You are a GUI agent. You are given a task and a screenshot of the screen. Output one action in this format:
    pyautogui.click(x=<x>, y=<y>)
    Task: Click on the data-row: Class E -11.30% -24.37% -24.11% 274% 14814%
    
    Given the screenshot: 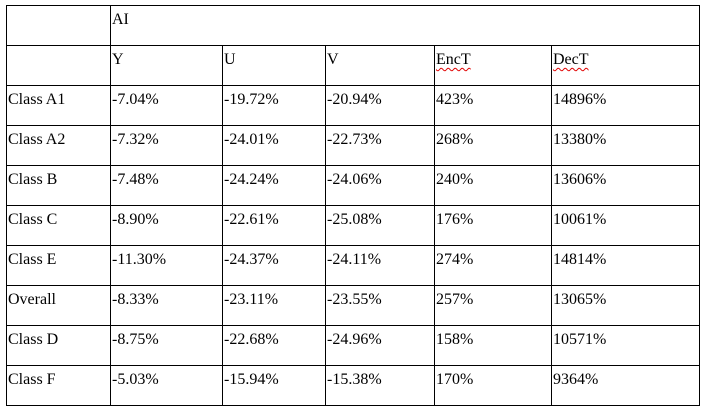 What is the action you would take?
    pyautogui.click(x=353, y=265)
    